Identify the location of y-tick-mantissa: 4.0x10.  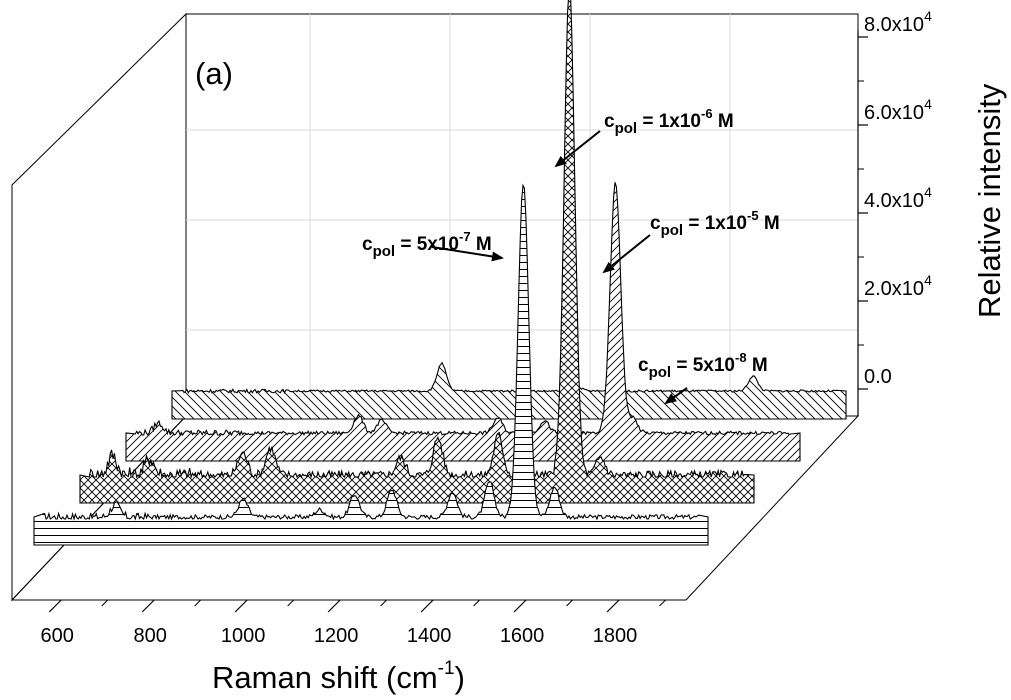
(894, 201).